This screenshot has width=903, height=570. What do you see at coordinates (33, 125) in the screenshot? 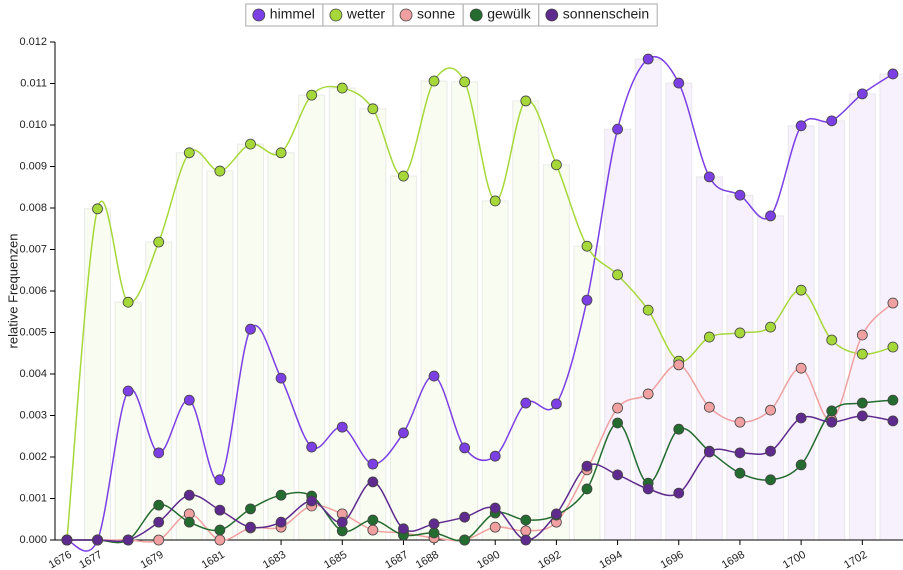
I see `y-tick-label: 0.010` at bounding box center [33, 125].